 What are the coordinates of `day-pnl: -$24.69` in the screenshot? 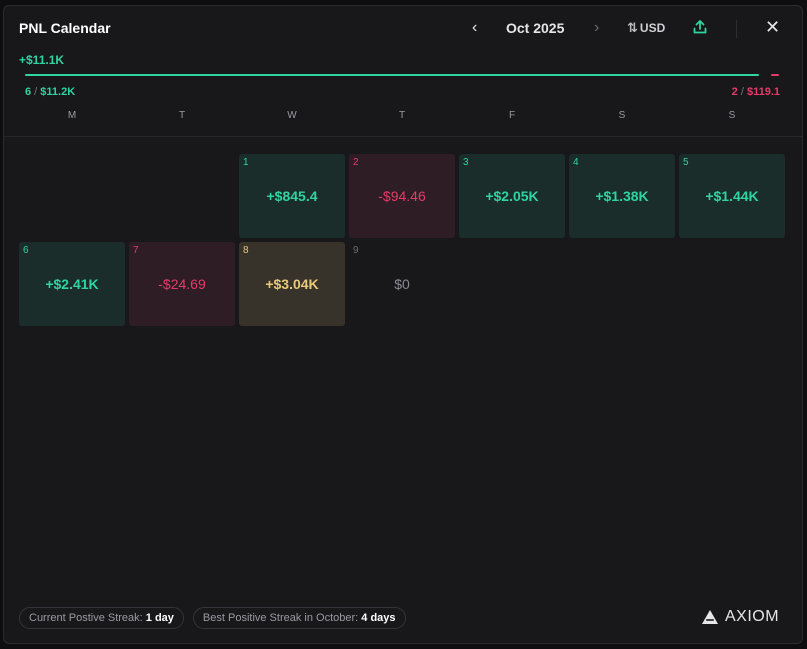 It's located at (182, 284).